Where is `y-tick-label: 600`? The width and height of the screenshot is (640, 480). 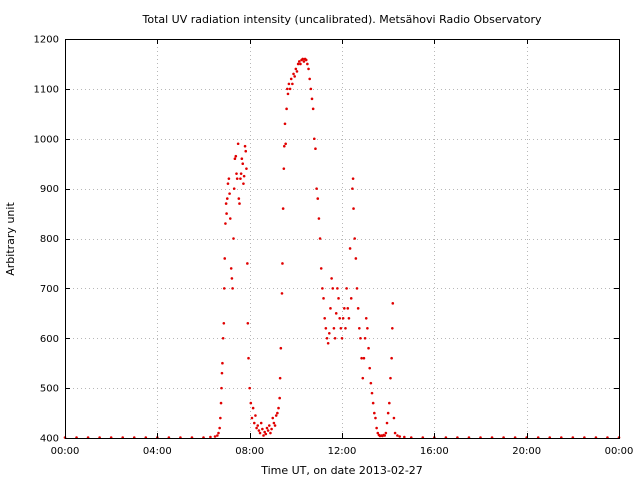
y-tick-label: 600 is located at coordinates (49, 339).